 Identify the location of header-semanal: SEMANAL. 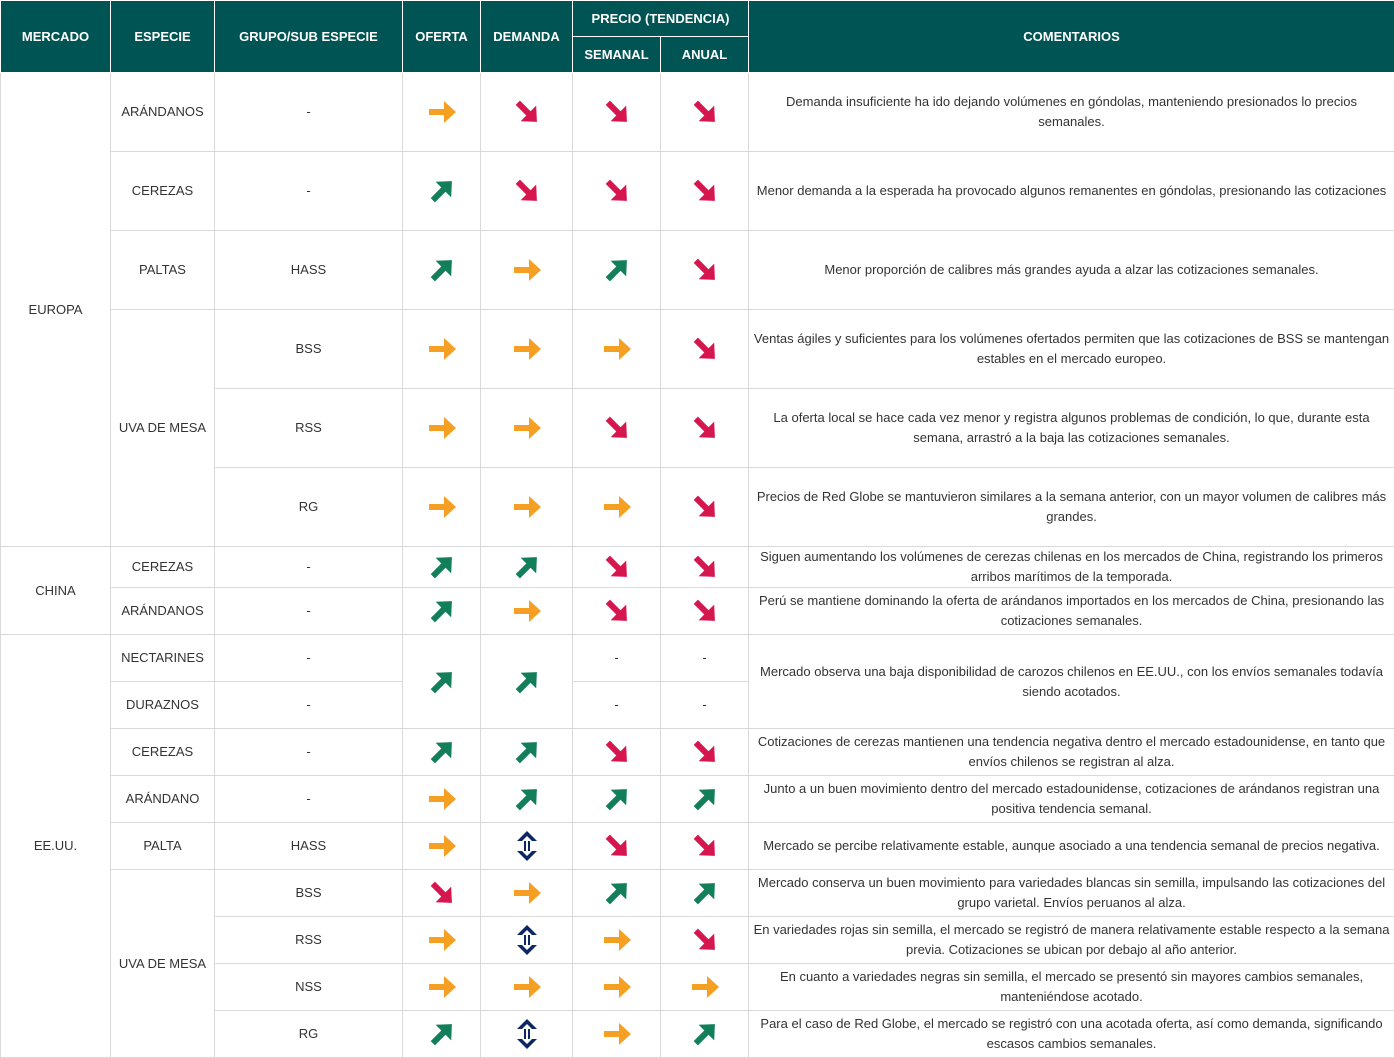
(617, 55).